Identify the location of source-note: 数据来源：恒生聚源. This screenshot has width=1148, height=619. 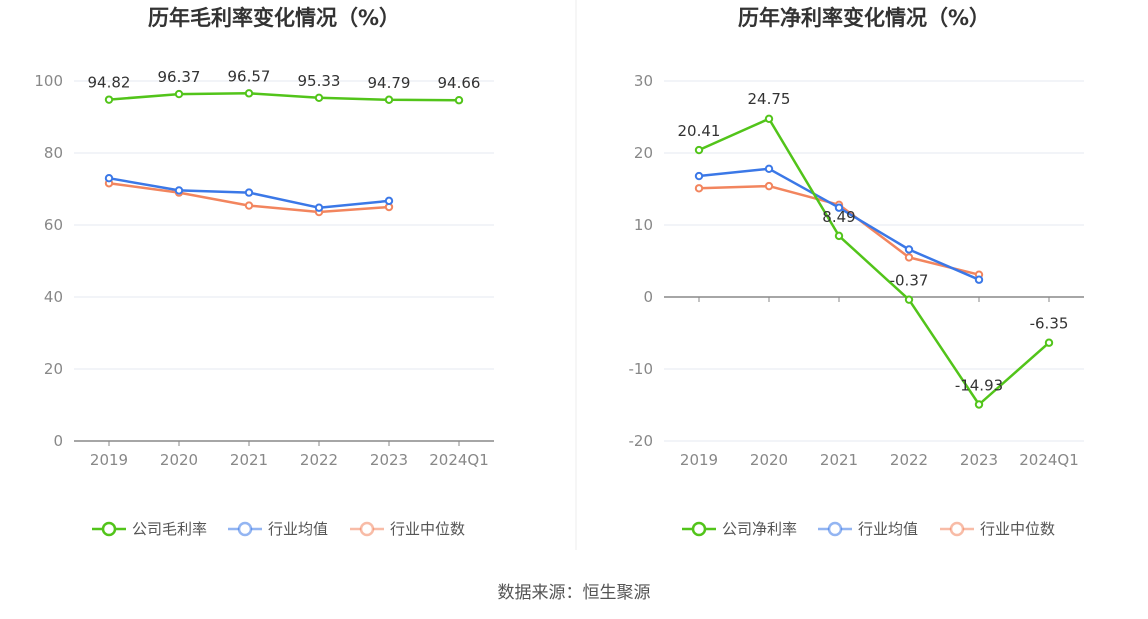
(574, 593).